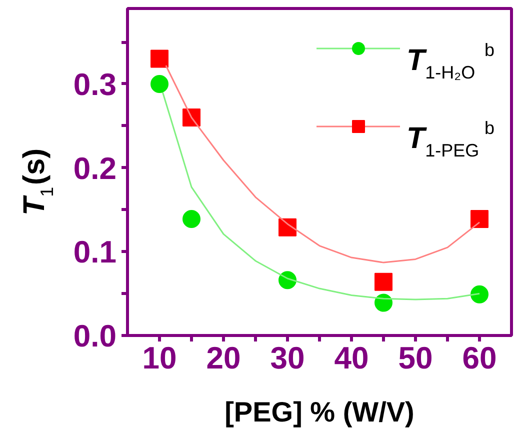 This screenshot has height=442, width=518. I want to click on x-tick-label: 60, so click(479, 358).